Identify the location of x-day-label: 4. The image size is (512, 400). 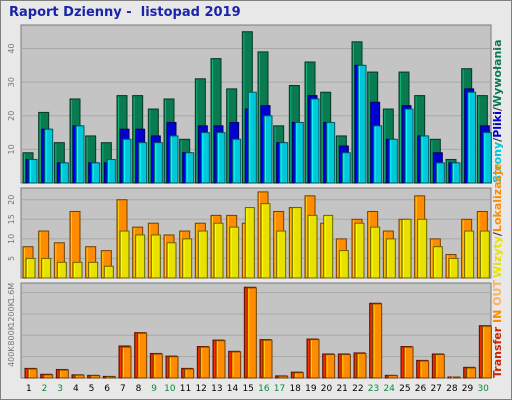
(76, 389).